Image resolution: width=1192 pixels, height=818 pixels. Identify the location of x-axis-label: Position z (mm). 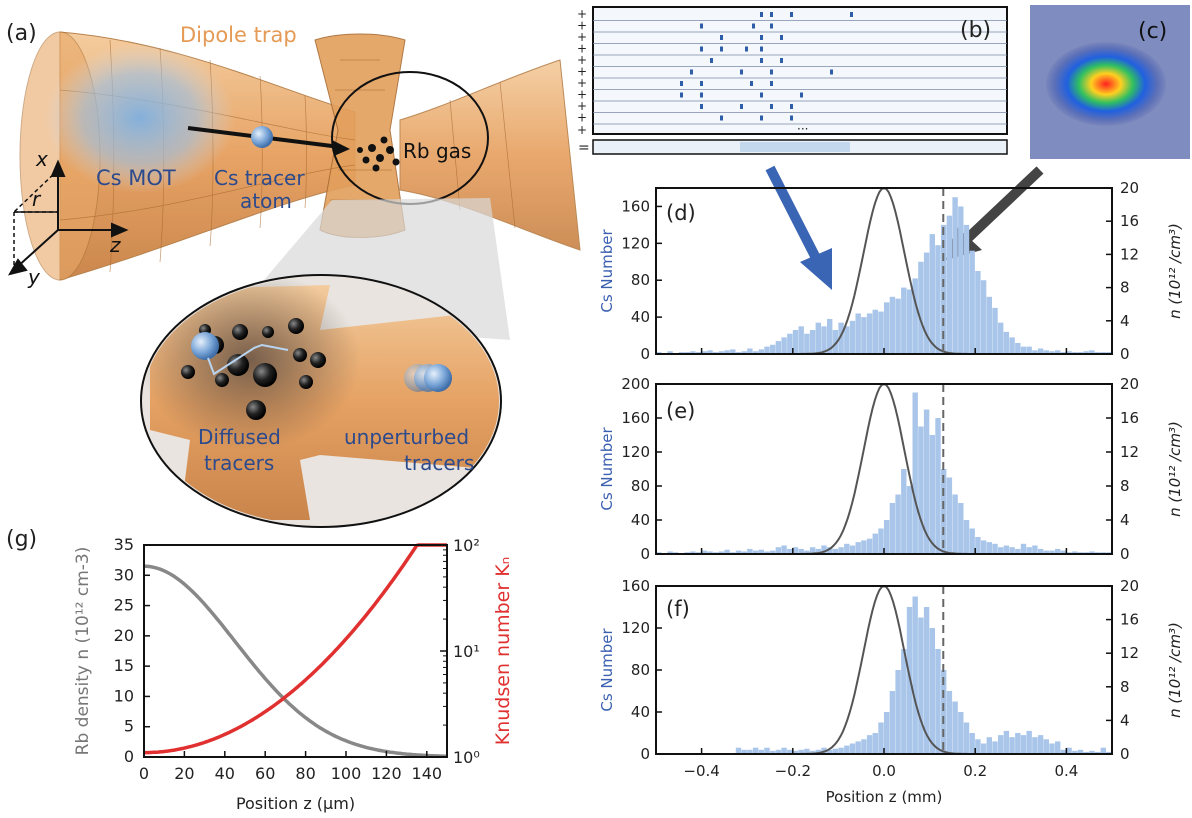
(884, 797).